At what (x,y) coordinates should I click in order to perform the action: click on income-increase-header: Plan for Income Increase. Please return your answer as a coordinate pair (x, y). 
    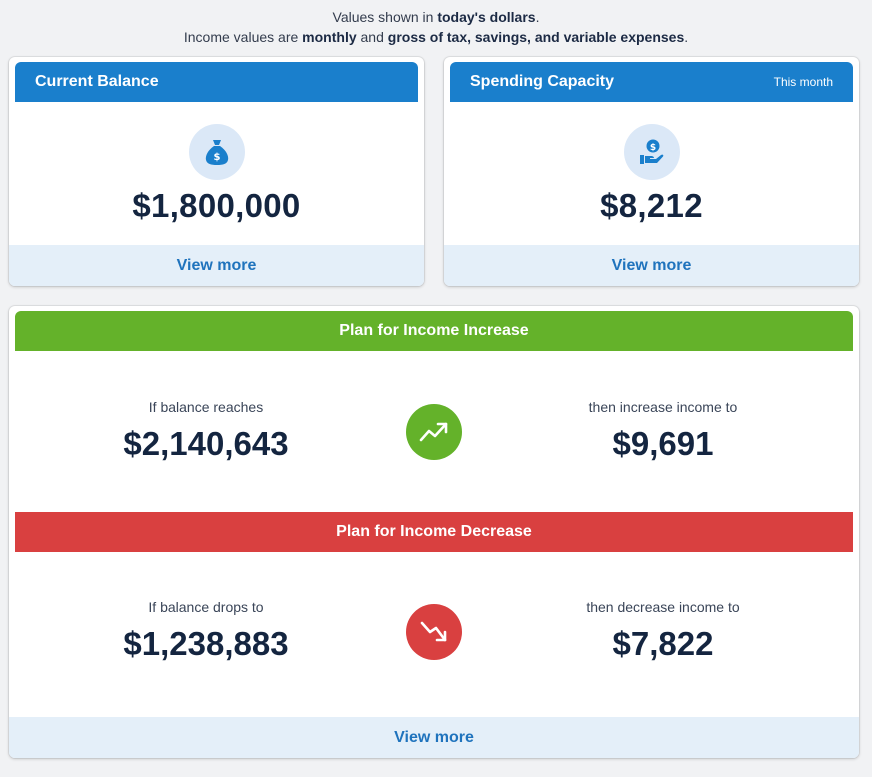
    Looking at the image, I should click on (434, 331).